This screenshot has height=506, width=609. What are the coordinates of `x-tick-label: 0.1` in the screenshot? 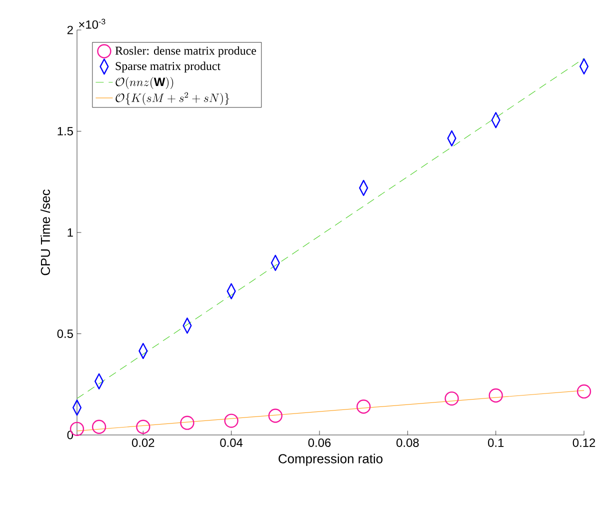 It's located at (496, 442).